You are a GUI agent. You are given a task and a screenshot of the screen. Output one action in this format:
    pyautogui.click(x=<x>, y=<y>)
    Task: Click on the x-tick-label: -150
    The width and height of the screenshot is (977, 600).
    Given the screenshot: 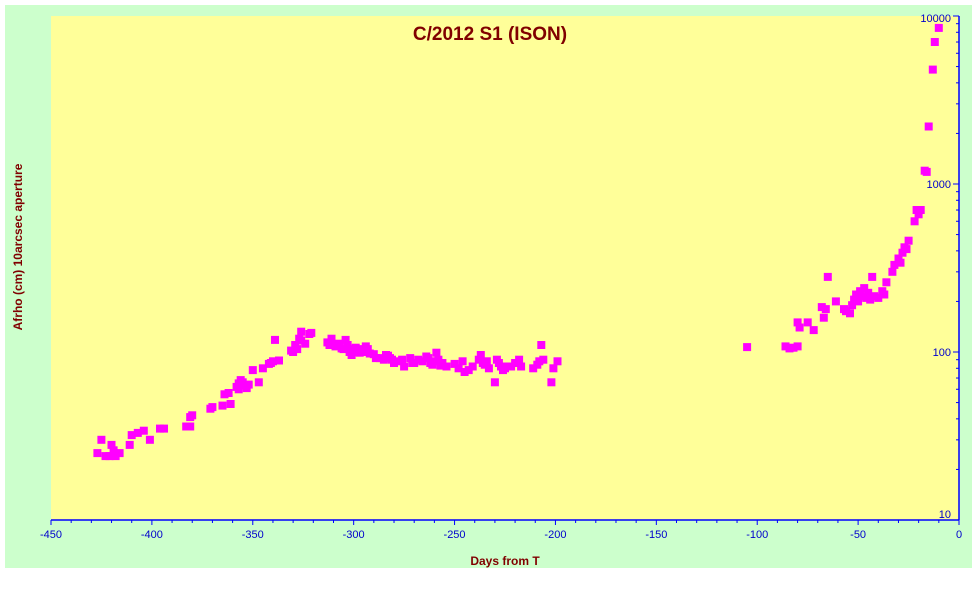 What is the action you would take?
    pyautogui.click(x=656, y=535)
    